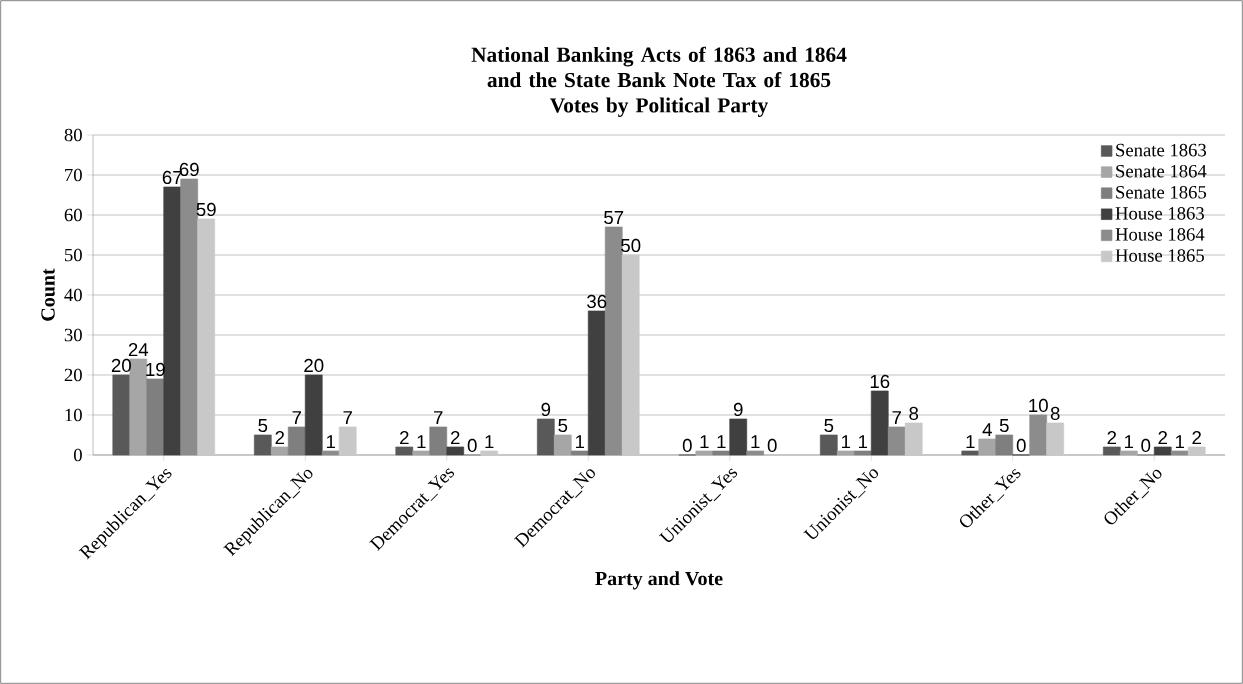  I want to click on chart-subtitle: Votes by Political Party, so click(659, 107).